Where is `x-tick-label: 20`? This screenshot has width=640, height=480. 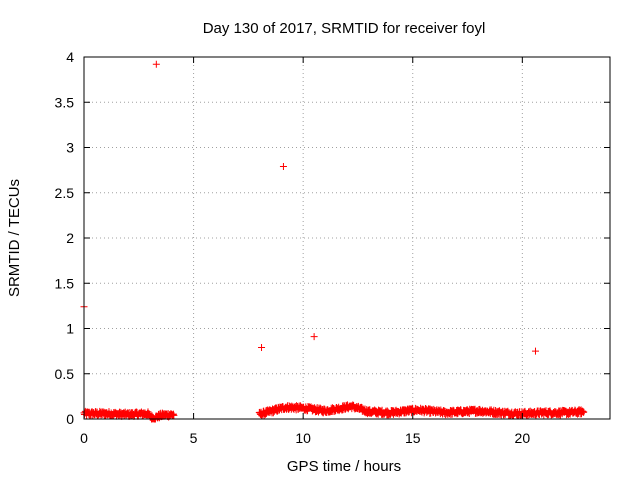
x-tick-label: 20 is located at coordinates (523, 438).